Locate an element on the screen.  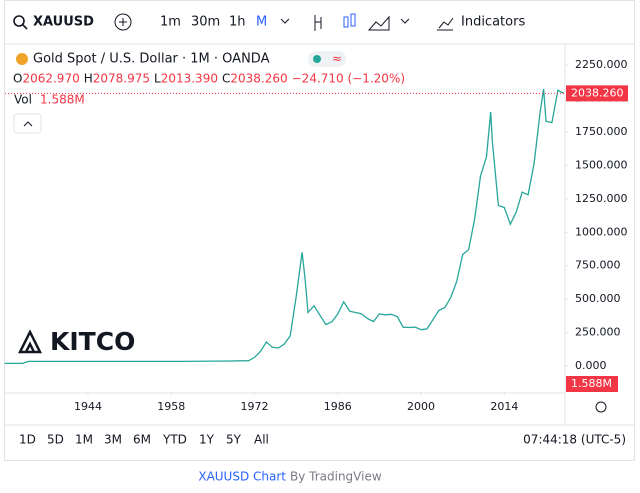
range-button: 5D is located at coordinates (55, 440).